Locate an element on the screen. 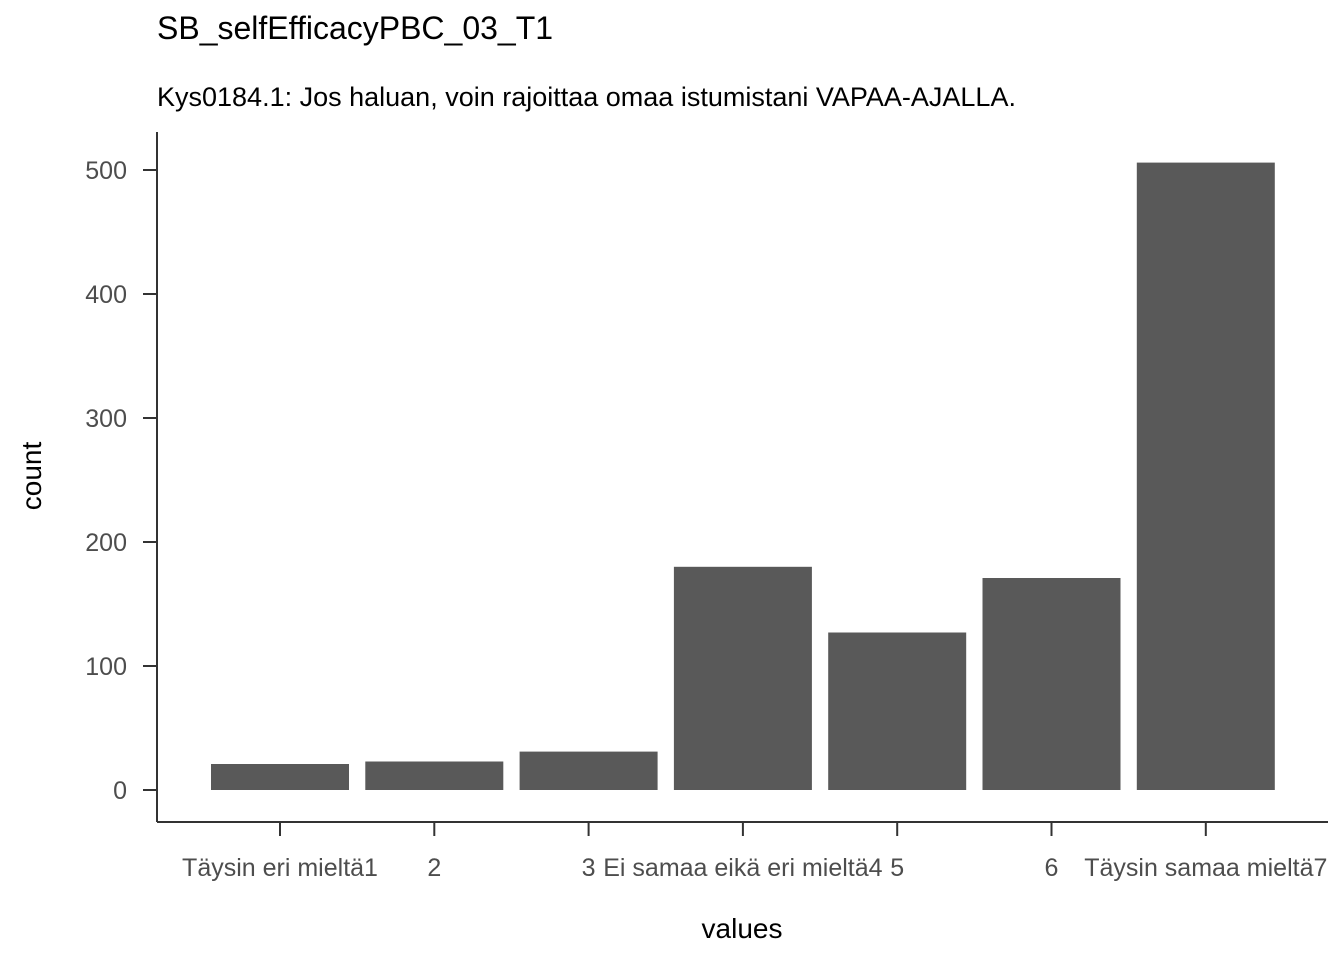 Image resolution: width=1344 pixels, height=960 pixels. y-tick-label-400: 400 is located at coordinates (106, 295).